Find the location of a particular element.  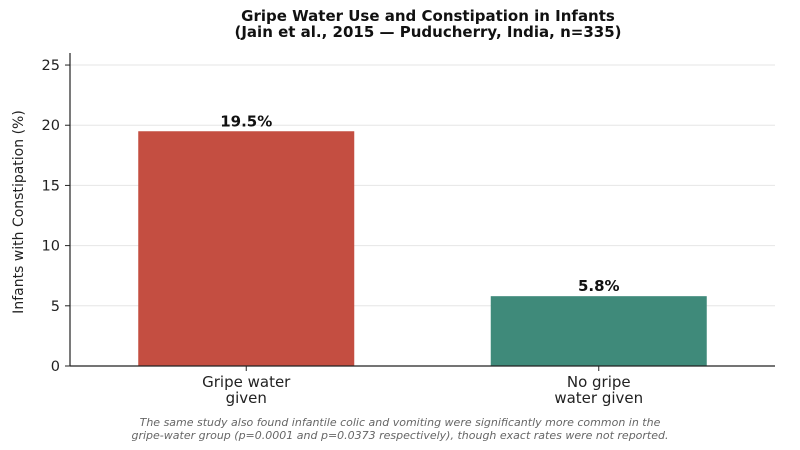

y-tick-label: 0 is located at coordinates (55, 367).